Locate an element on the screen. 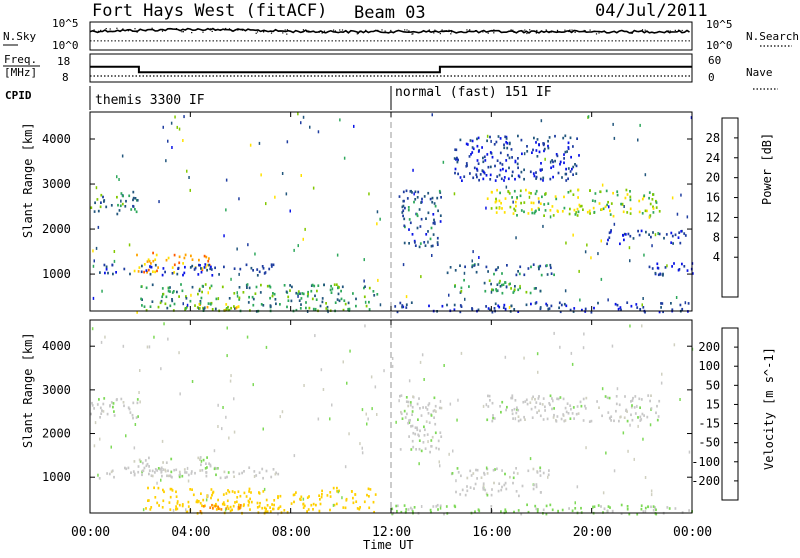 The width and height of the screenshot is (800, 558). x-tick-label: 12:00 is located at coordinates (391, 532).